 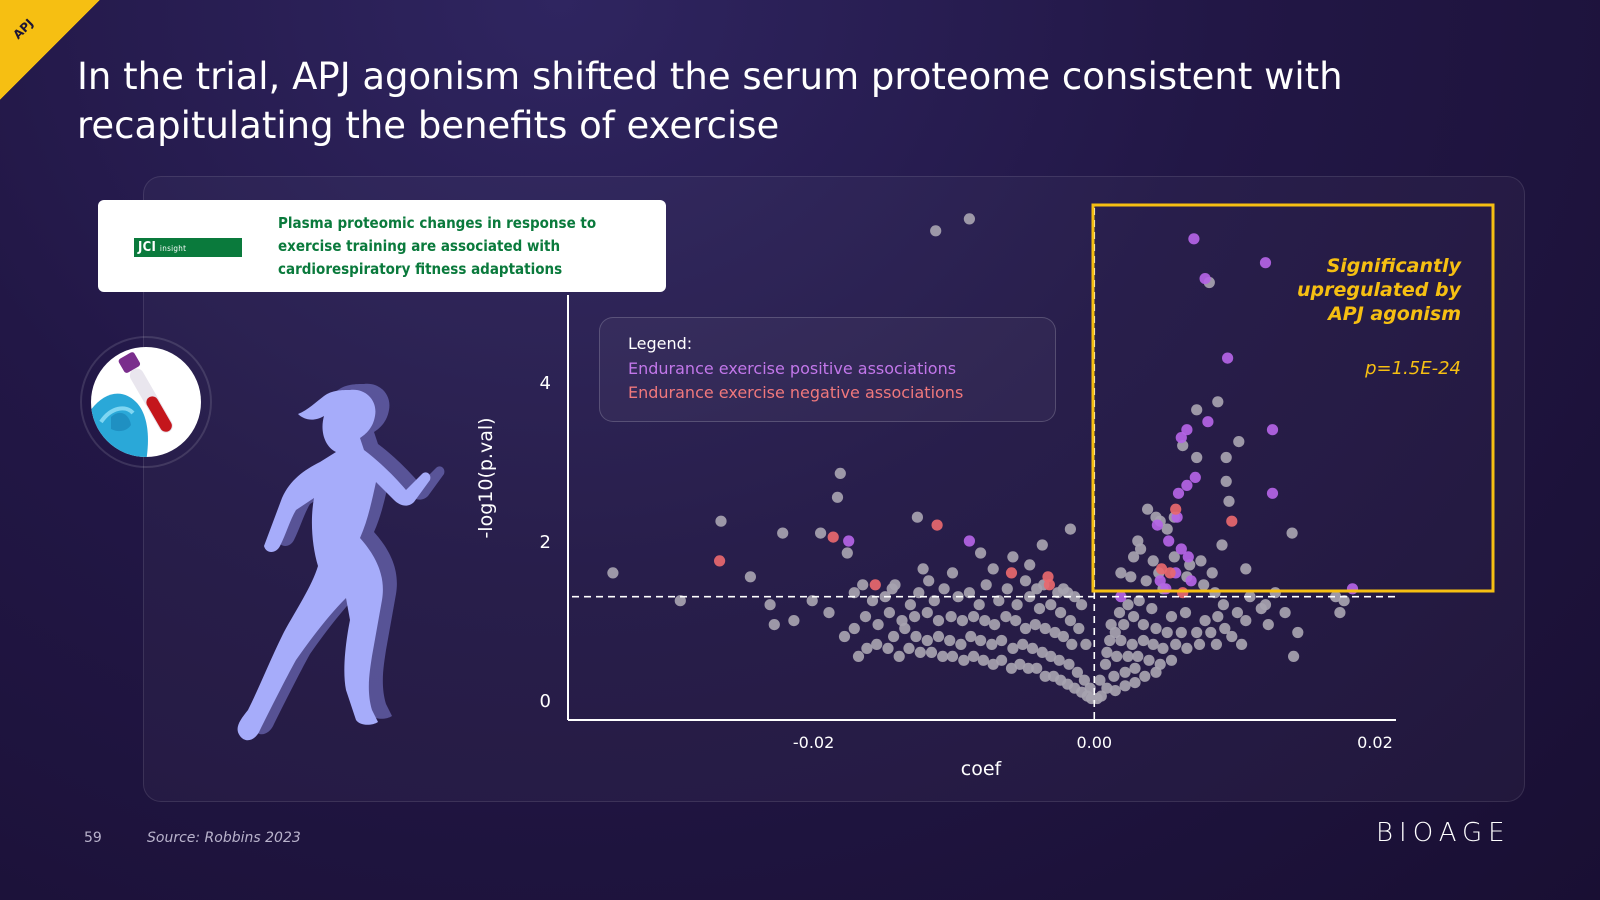 What do you see at coordinates (982, 769) in the screenshot?
I see `x-axis-label: coef` at bounding box center [982, 769].